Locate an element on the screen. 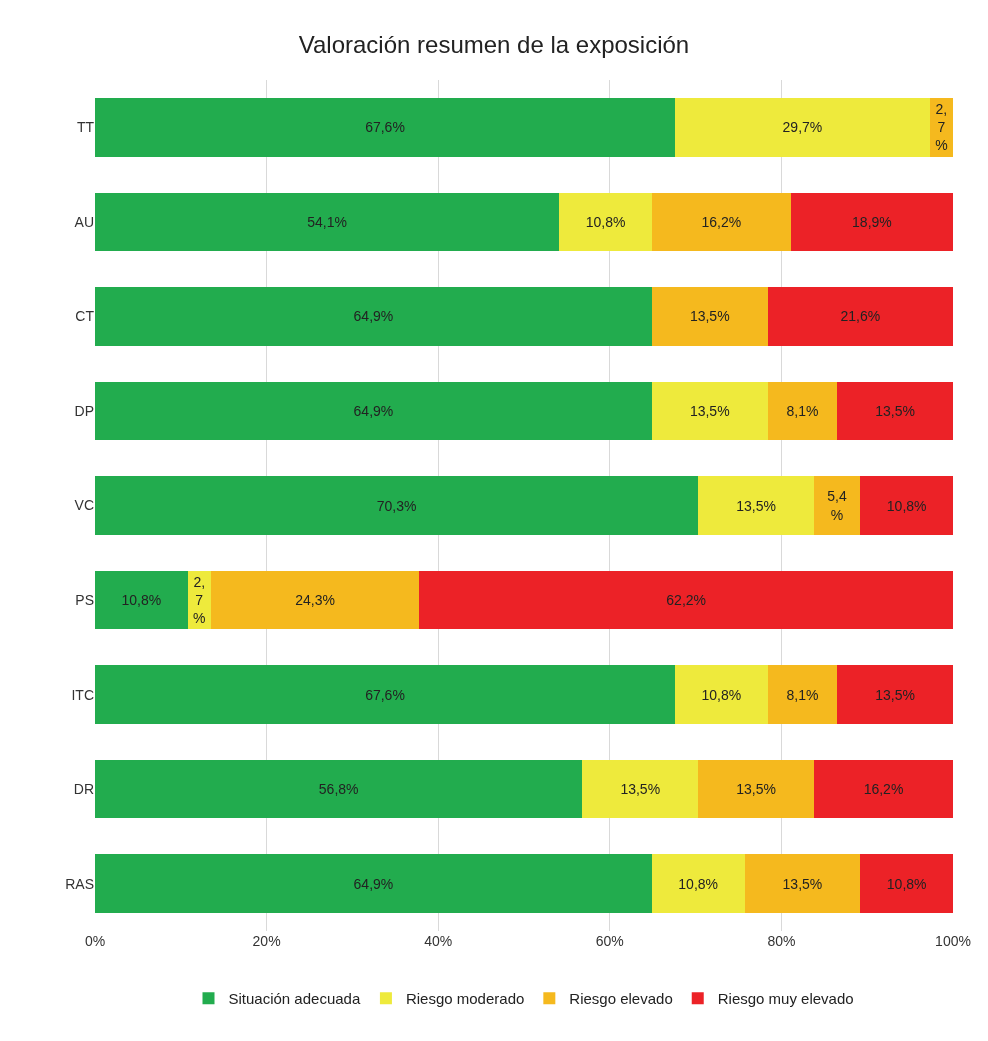 Image resolution: width=988 pixels, height=1041 pixels. data-label: 18,9% is located at coordinates (872, 221).